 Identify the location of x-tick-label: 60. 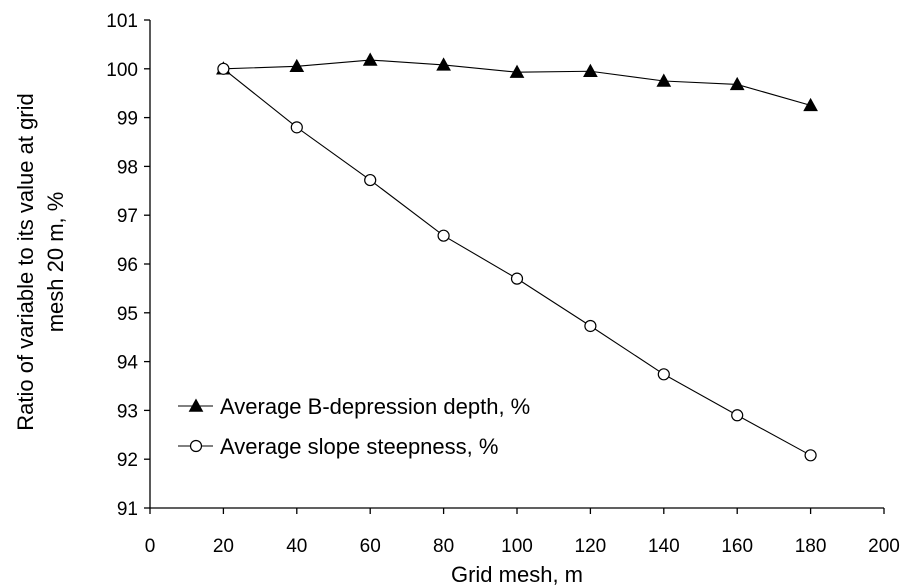
(370, 546).